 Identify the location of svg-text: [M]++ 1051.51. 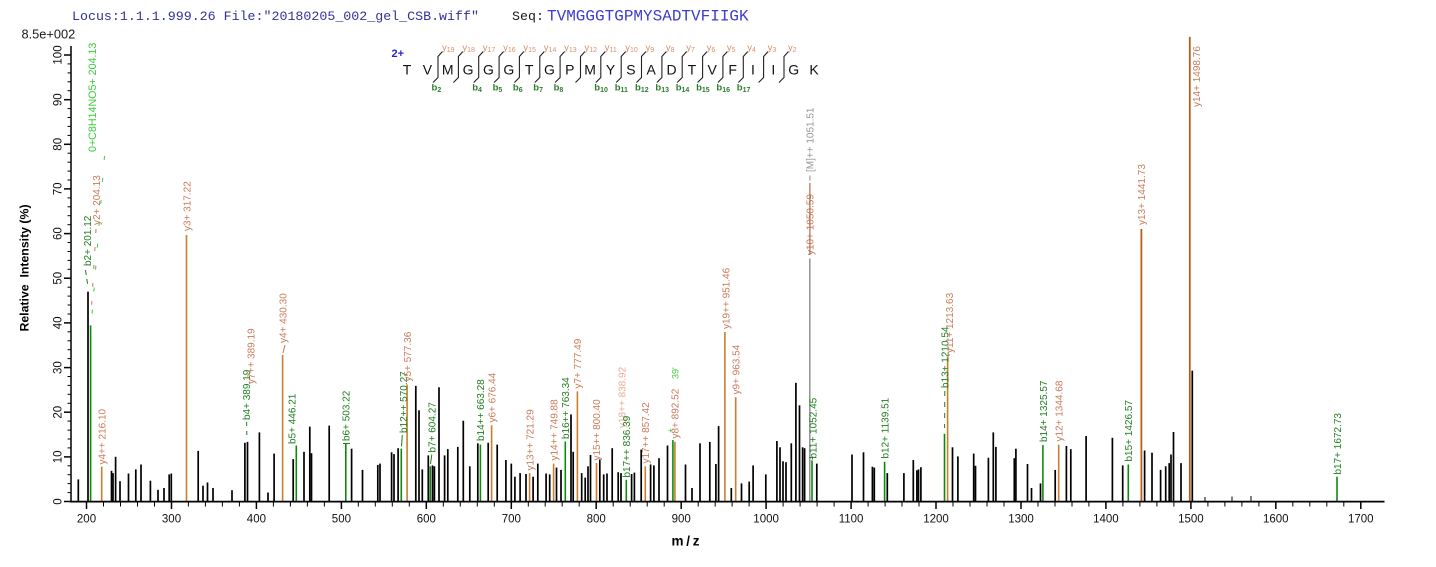
(810, 139).